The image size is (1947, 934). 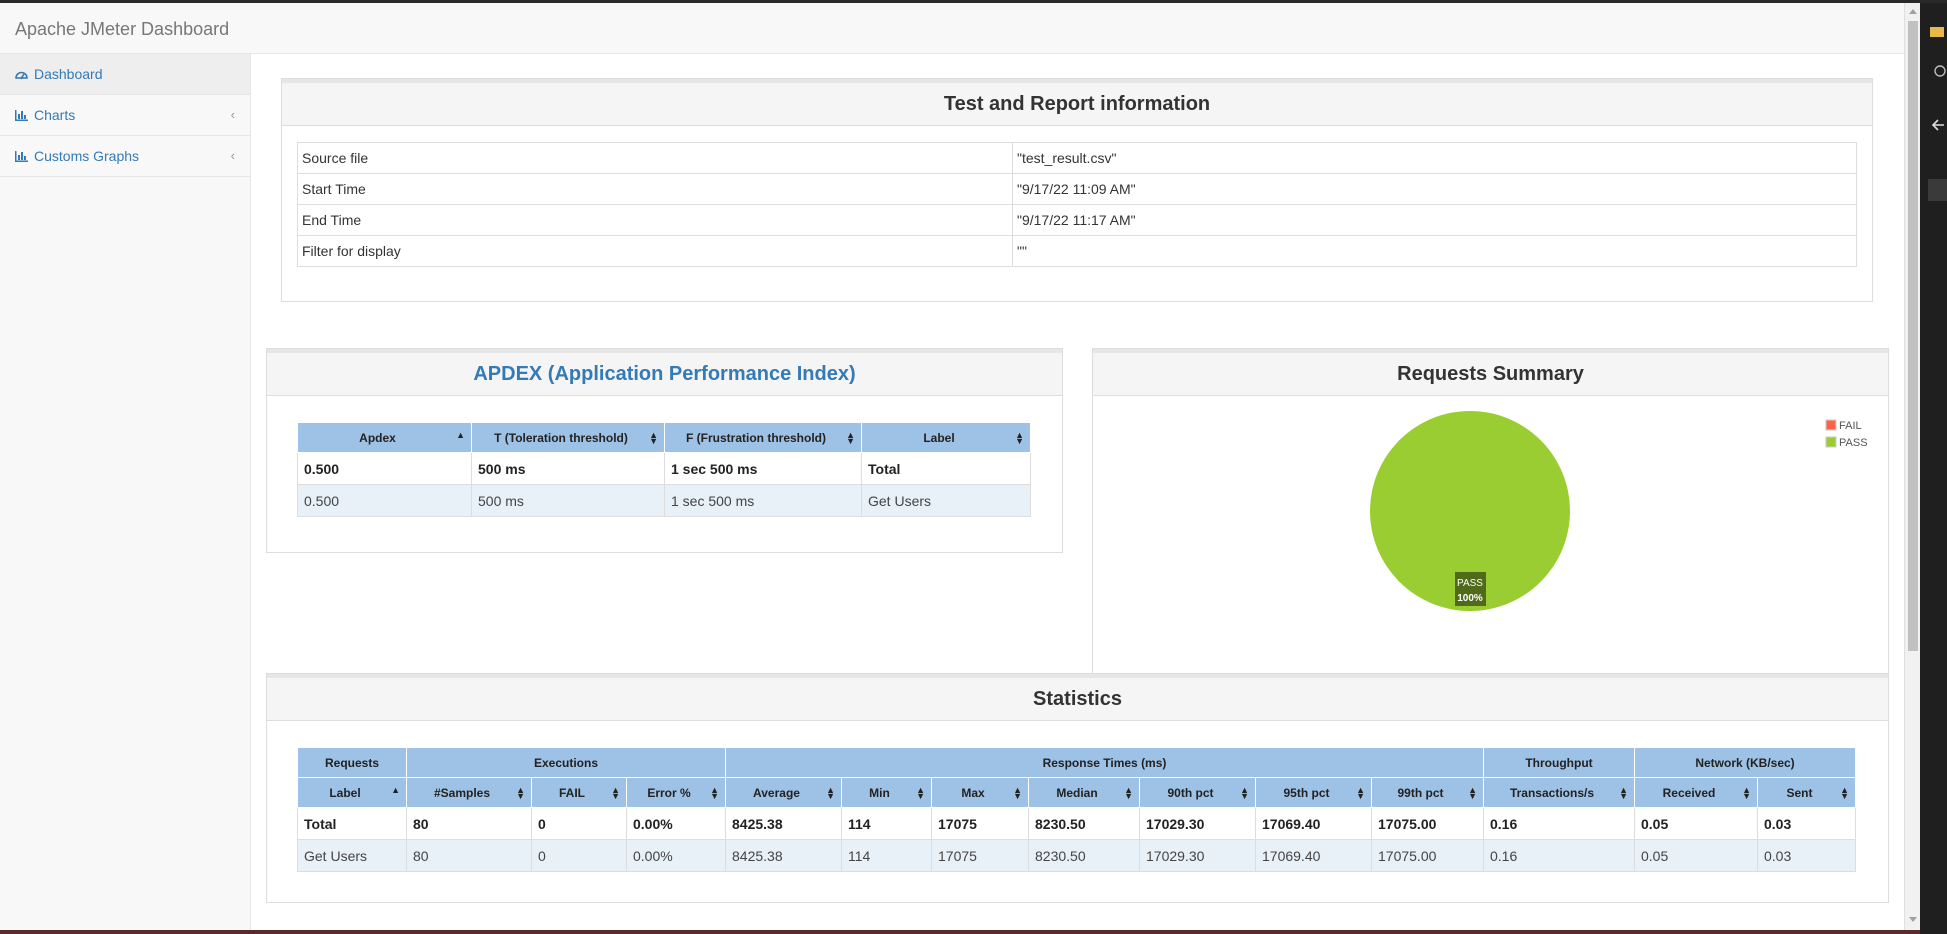 What do you see at coordinates (1077, 697) in the screenshot?
I see `statistics-panel-title: Statistics` at bounding box center [1077, 697].